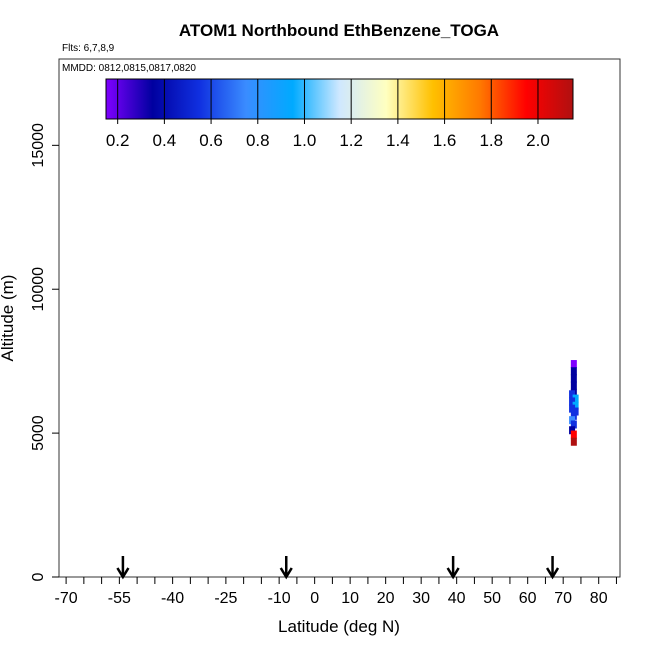 Image resolution: width=650 pixels, height=650 pixels. Describe the element at coordinates (258, 140) in the screenshot. I see `colorbar-tick-label: 0.8` at that location.